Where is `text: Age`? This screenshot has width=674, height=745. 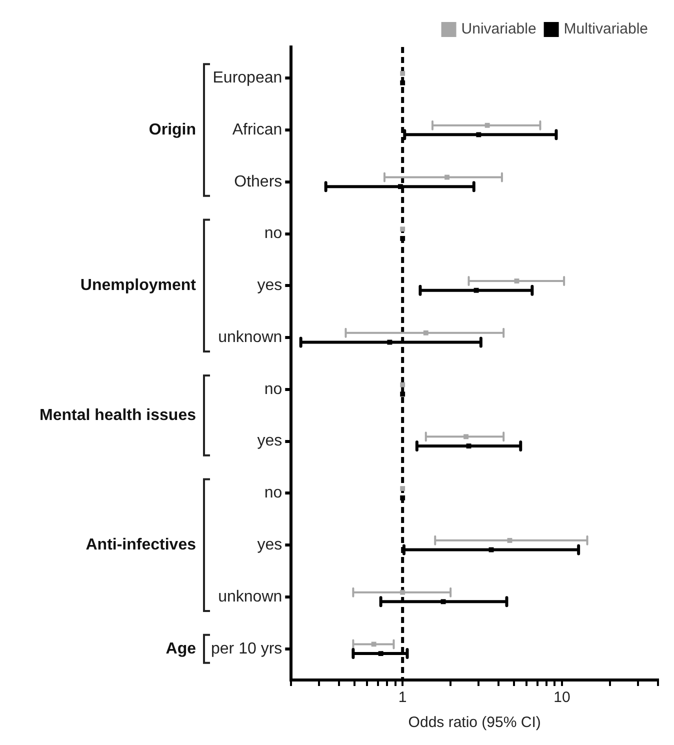
text: Age is located at coordinates (181, 649).